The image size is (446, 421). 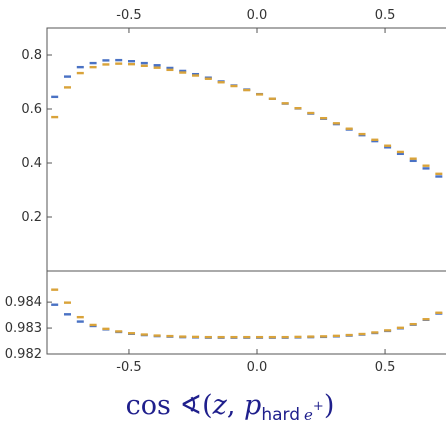 I want to click on ratio-data-marks, so click(x=247, y=313).